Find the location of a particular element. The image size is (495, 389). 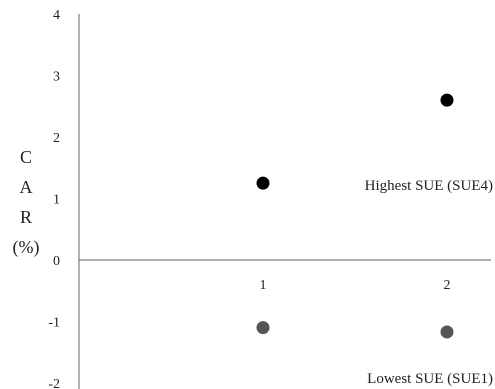

y-tick-label: 2 is located at coordinates (56, 138).